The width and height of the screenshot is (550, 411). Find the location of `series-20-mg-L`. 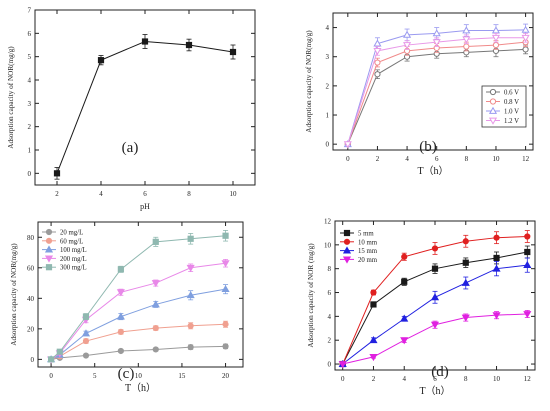

series-20-mg-L is located at coordinates (138, 353).